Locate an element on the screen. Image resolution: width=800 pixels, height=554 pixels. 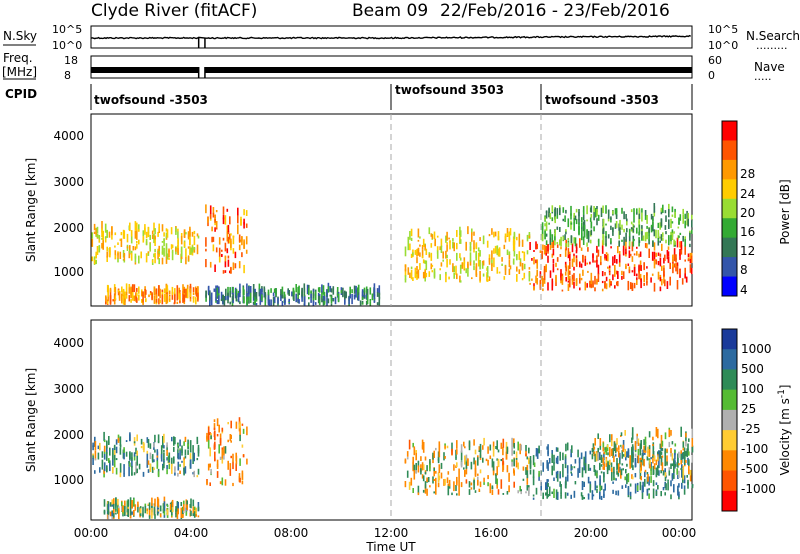
velocity-ytick-1000: 1000 is located at coordinates (68, 480).